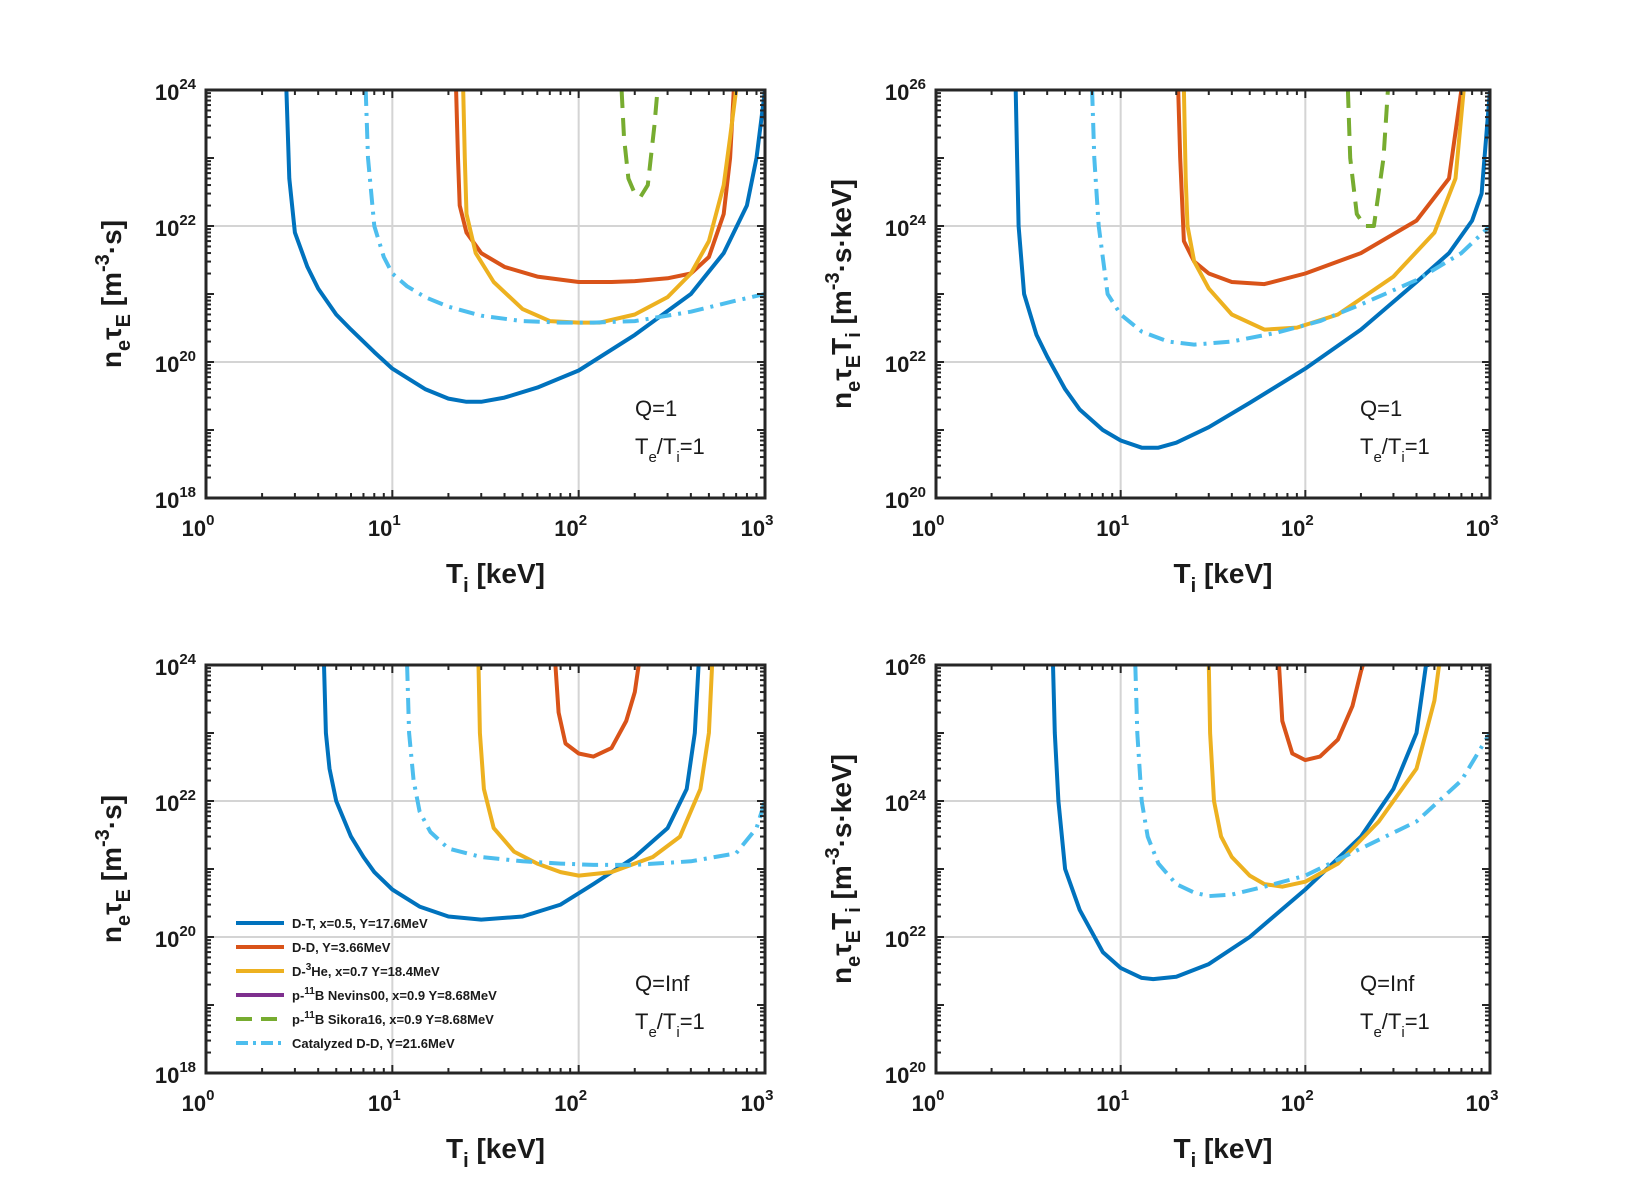 The image size is (1635, 1203). I want to click on annotation-part: T, so click(1366, 446).